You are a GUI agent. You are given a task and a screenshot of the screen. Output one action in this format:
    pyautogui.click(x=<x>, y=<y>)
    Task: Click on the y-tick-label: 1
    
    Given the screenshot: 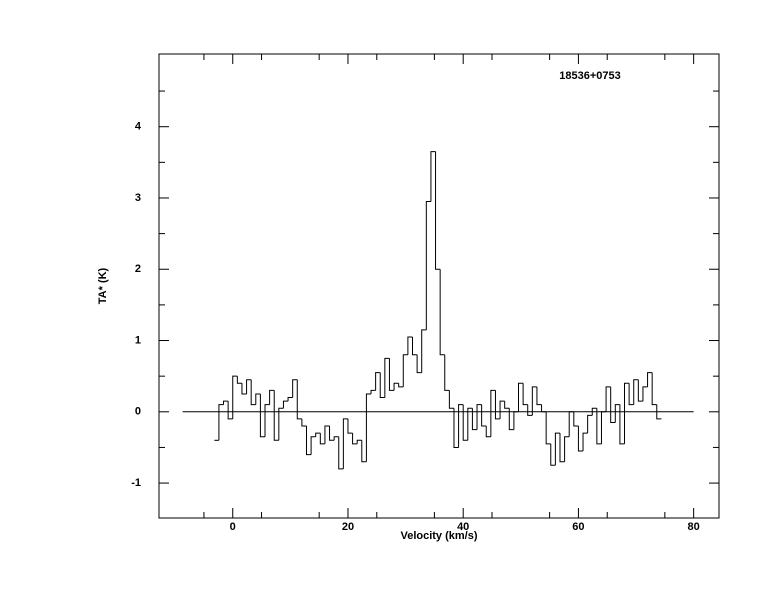 What is the action you would take?
    pyautogui.click(x=138, y=340)
    